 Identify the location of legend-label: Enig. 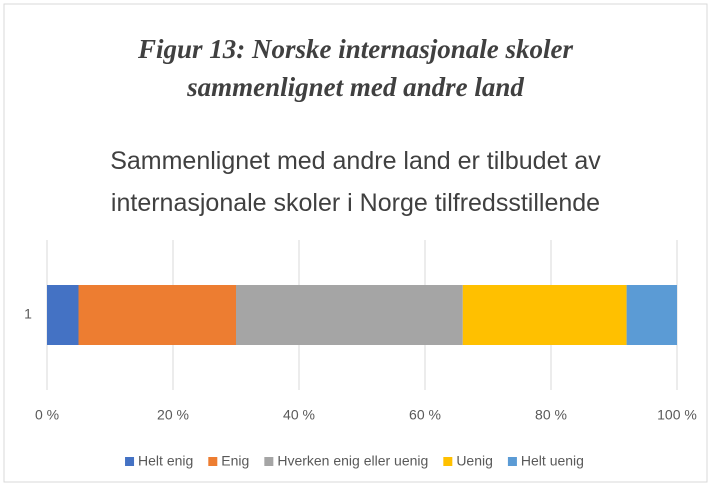
(235, 461).